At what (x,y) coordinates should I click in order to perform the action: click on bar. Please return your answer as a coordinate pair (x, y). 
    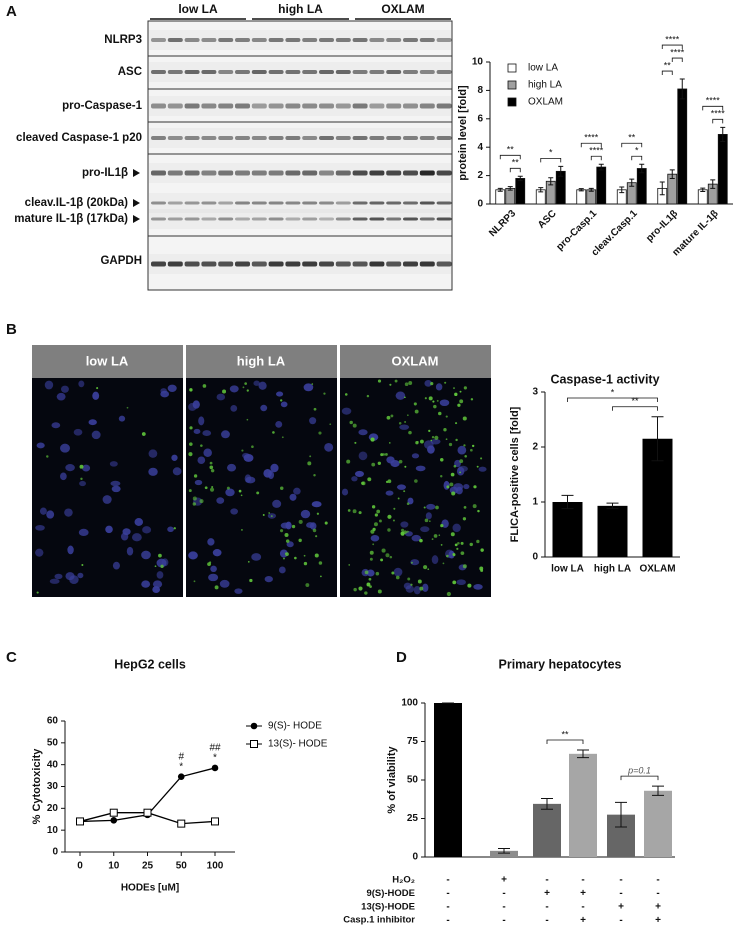
    Looking at the image, I should click on (567, 529).